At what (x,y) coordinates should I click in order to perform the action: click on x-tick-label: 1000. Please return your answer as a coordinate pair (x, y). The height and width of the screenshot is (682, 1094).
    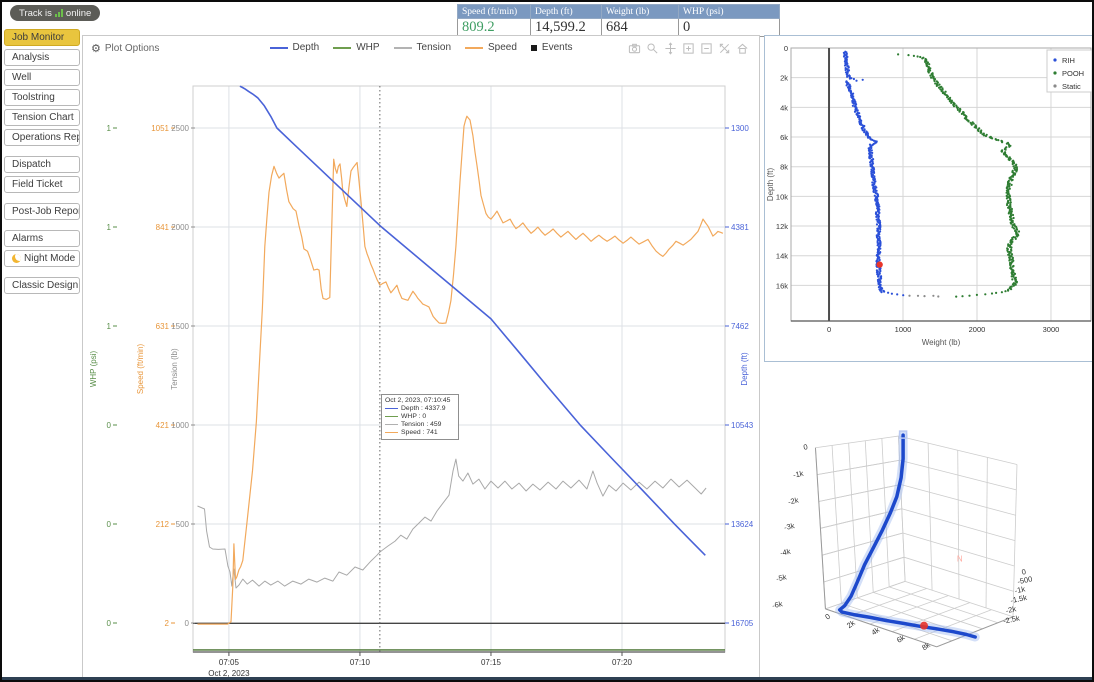
    Looking at the image, I should click on (903, 329).